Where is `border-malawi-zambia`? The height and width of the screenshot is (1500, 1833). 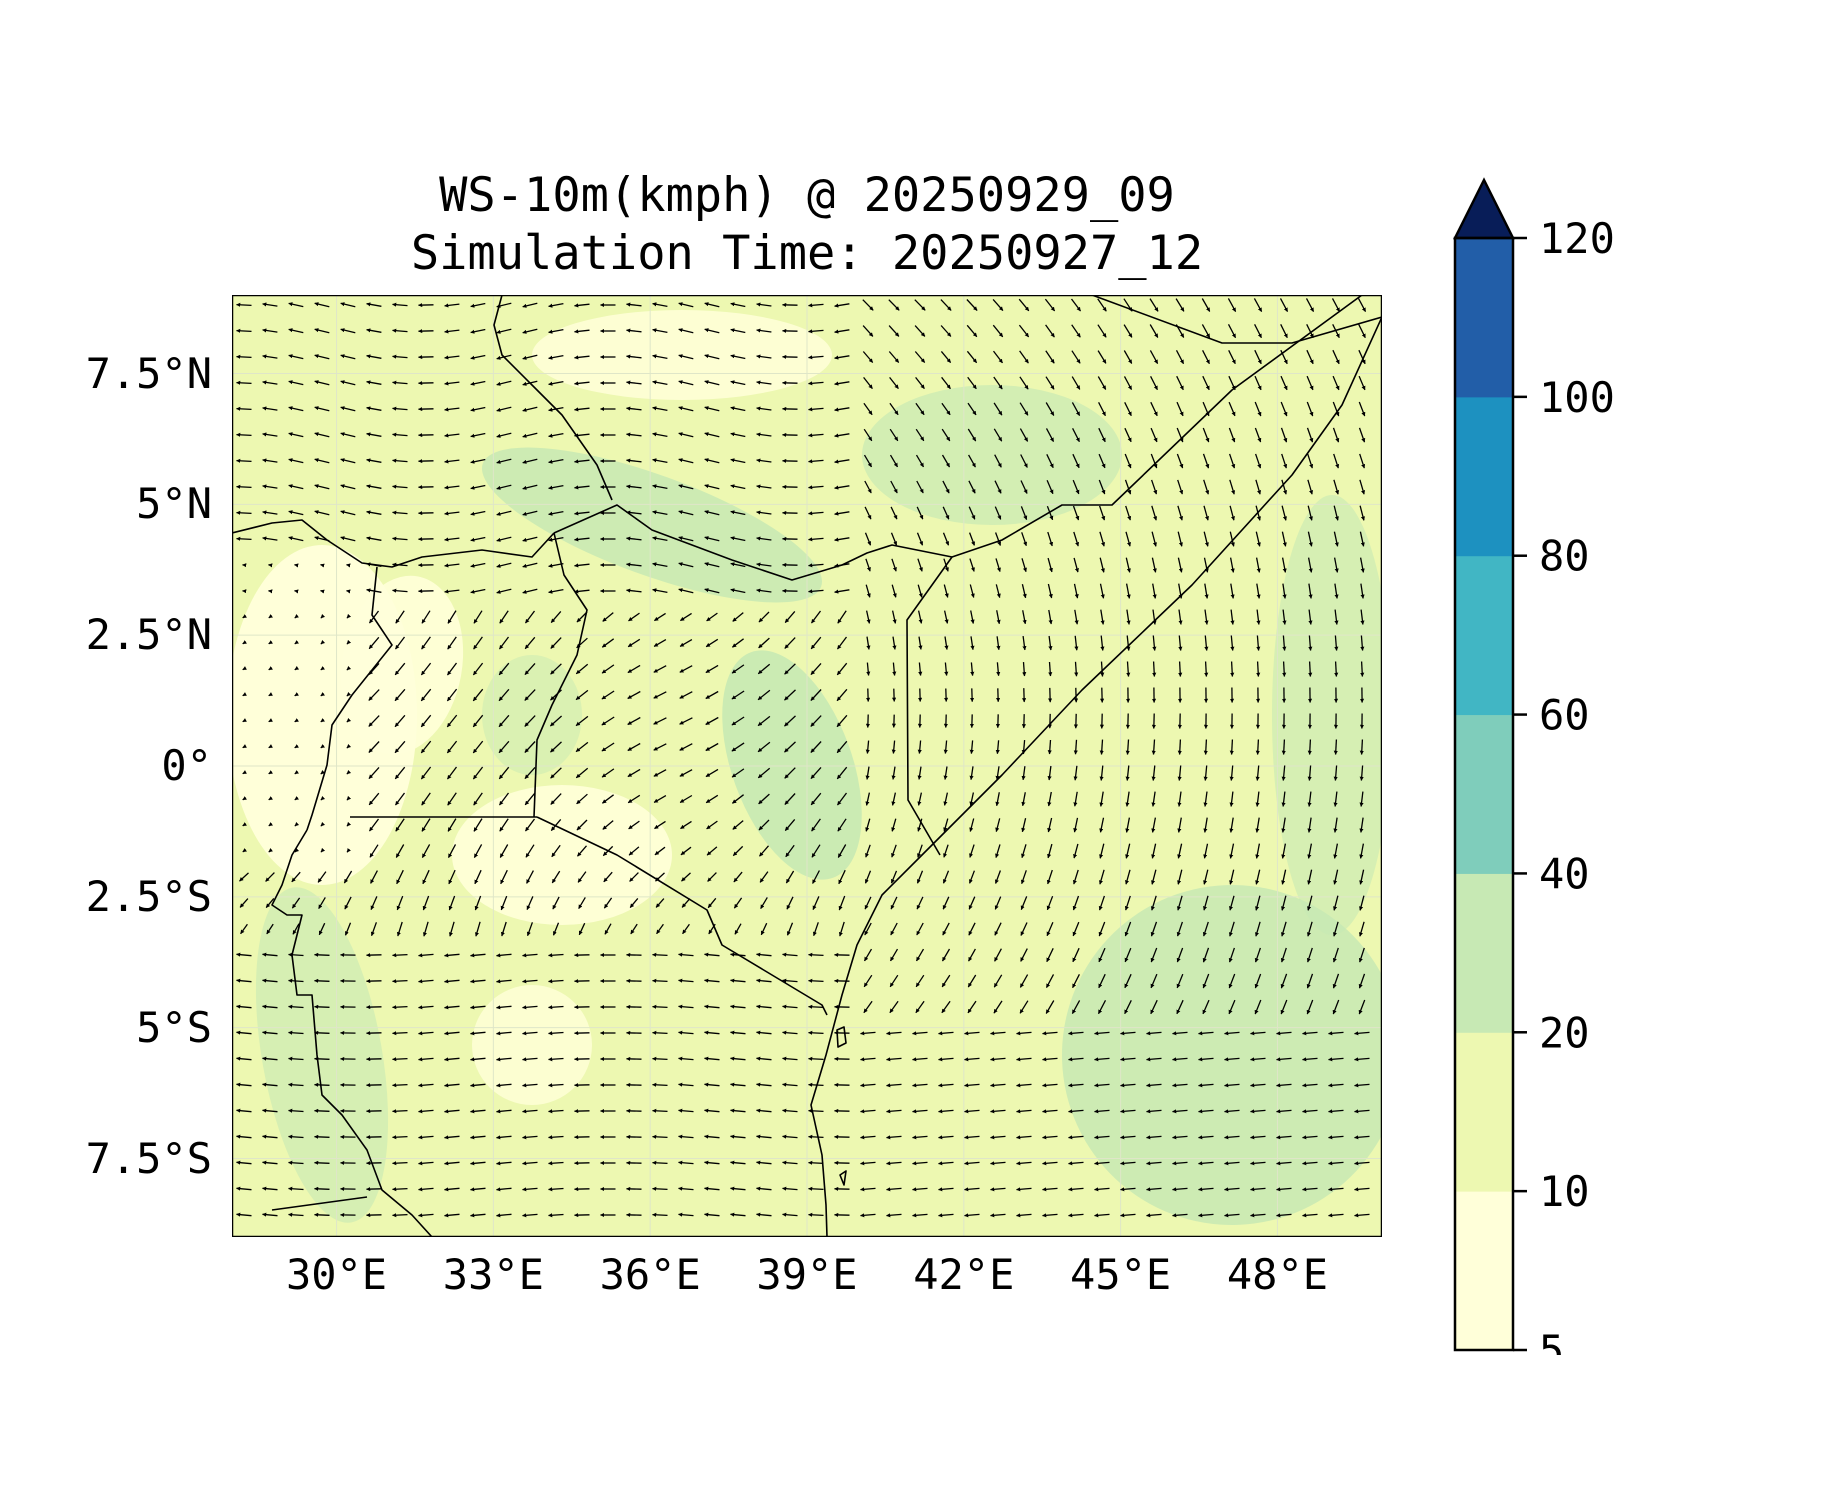
border-malawi-zambia is located at coordinates (319, 1203).